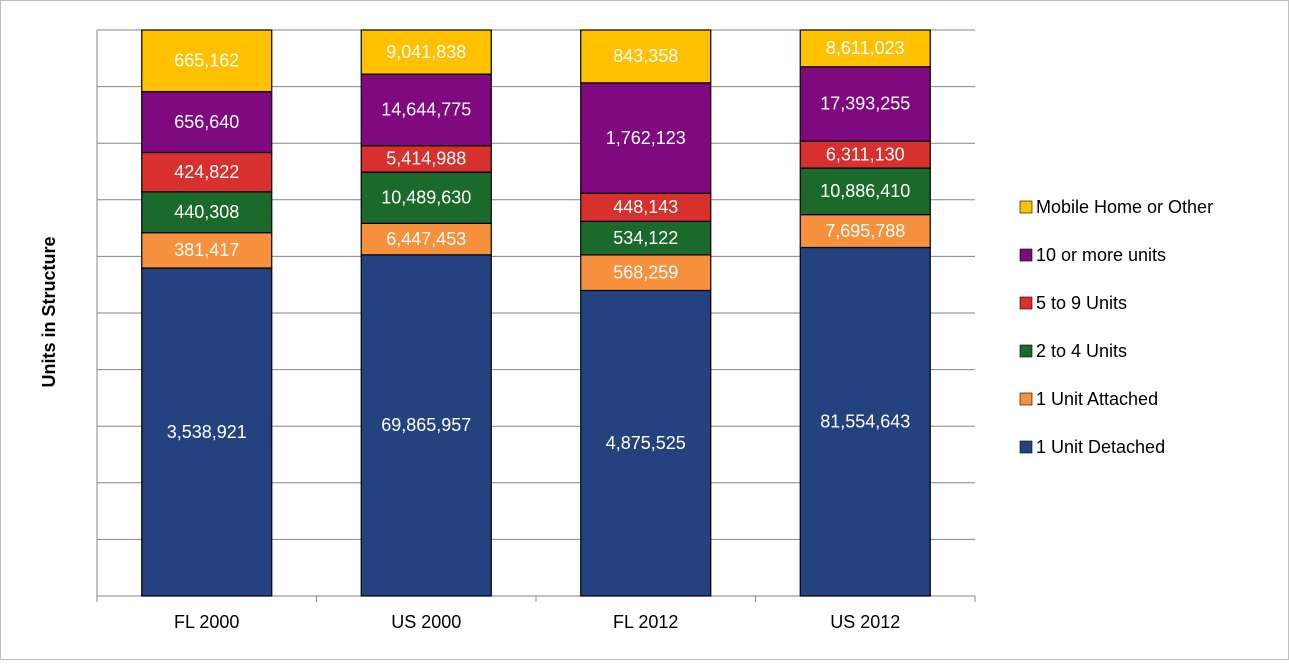  I want to click on data-label: 8,611,023, so click(865, 48).